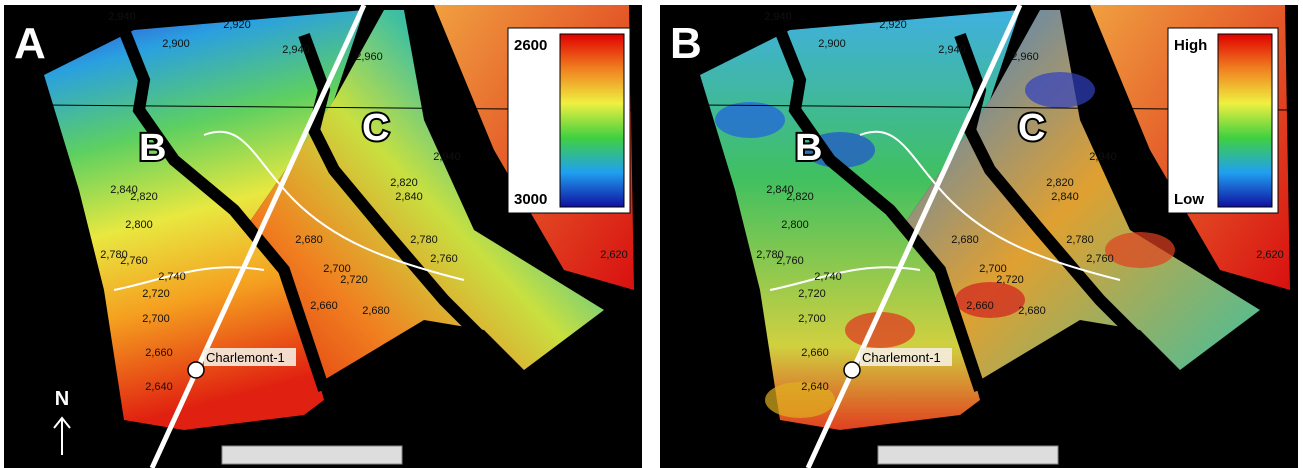 The image size is (1303, 468). What do you see at coordinates (530, 45) in the screenshot?
I see `legend-top-label: 2600` at bounding box center [530, 45].